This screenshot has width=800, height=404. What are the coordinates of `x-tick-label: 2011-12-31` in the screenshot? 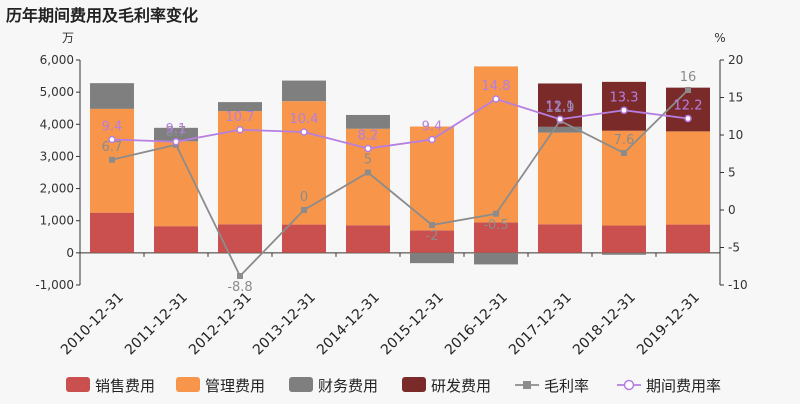 It's located at (156, 324).